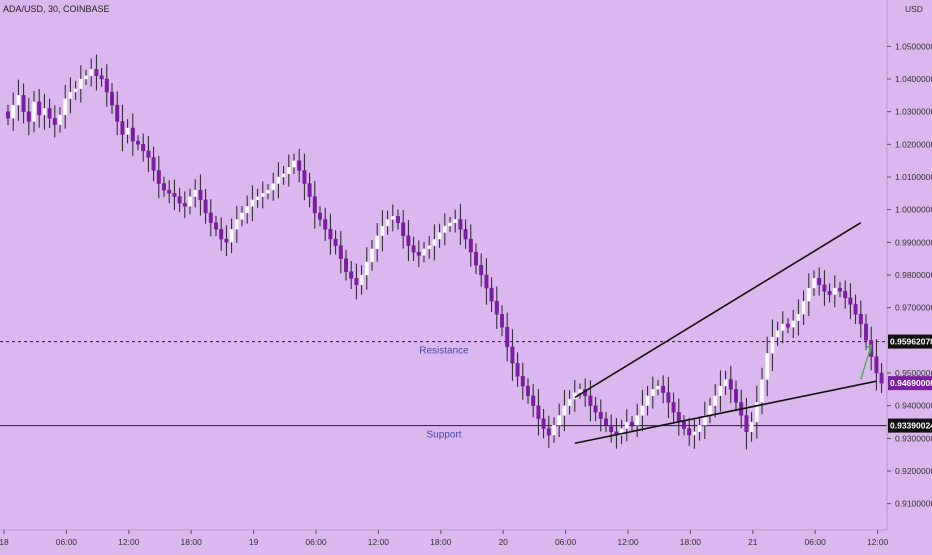 The width and height of the screenshot is (932, 555). Describe the element at coordinates (913, 112) in the screenshot. I see `y-tick-label: 1.03000000` at that location.